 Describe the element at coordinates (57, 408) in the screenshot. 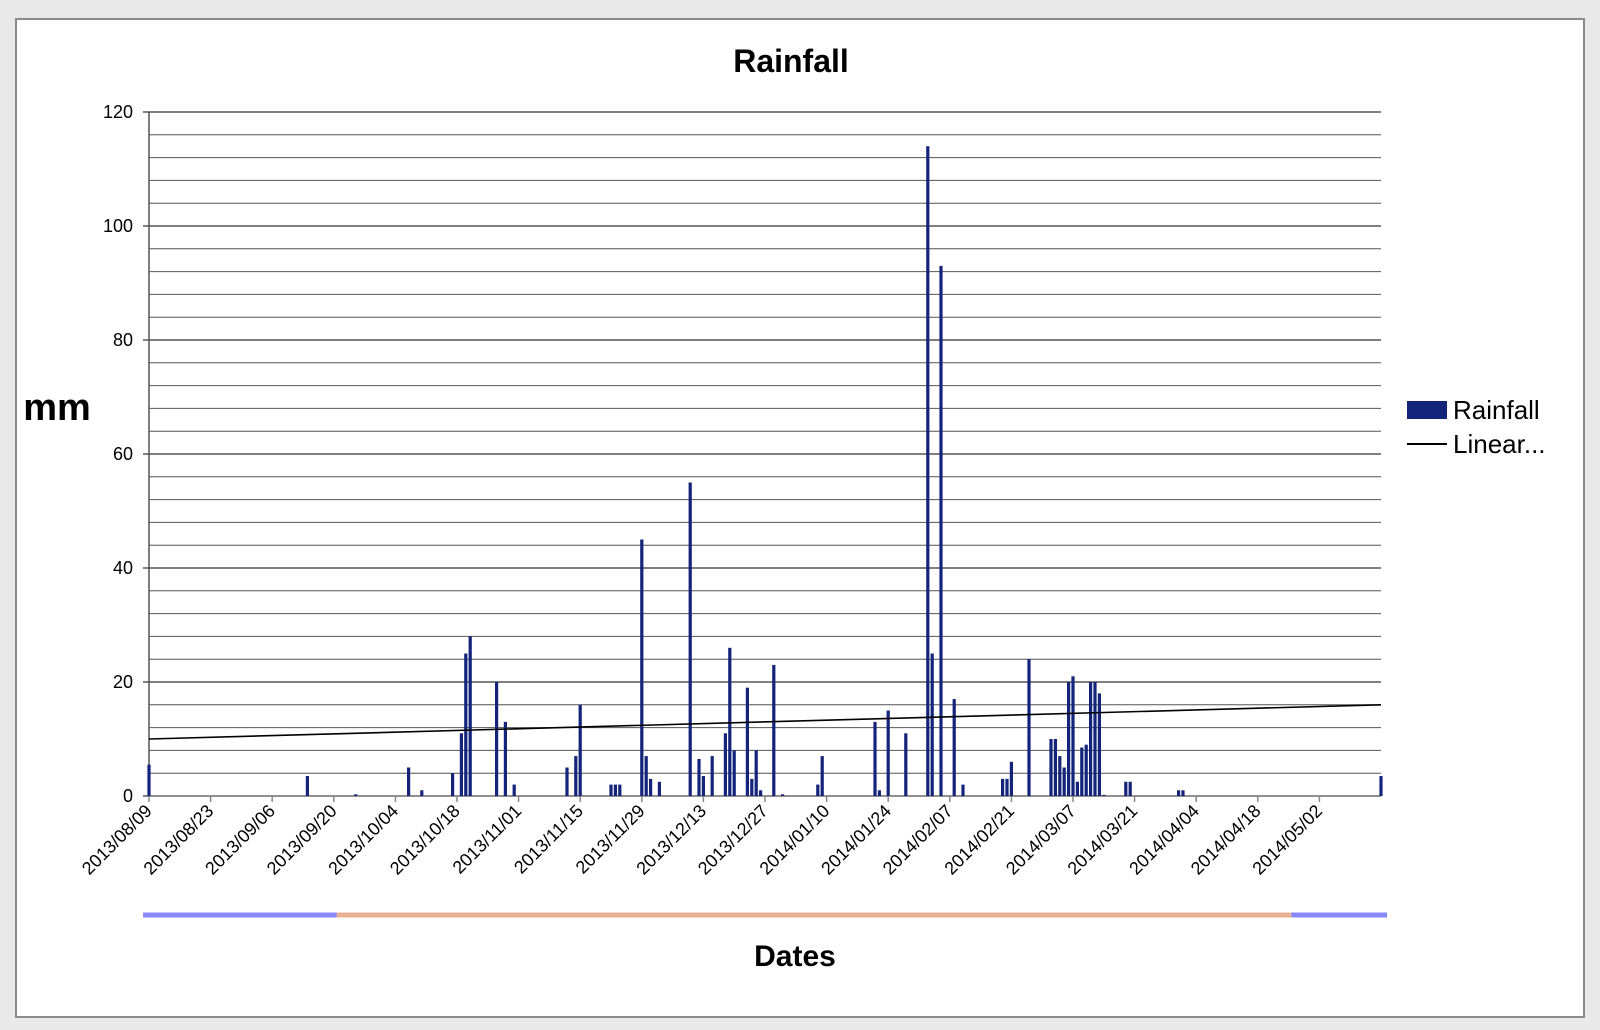

I see `y-axis-title: mm` at that location.